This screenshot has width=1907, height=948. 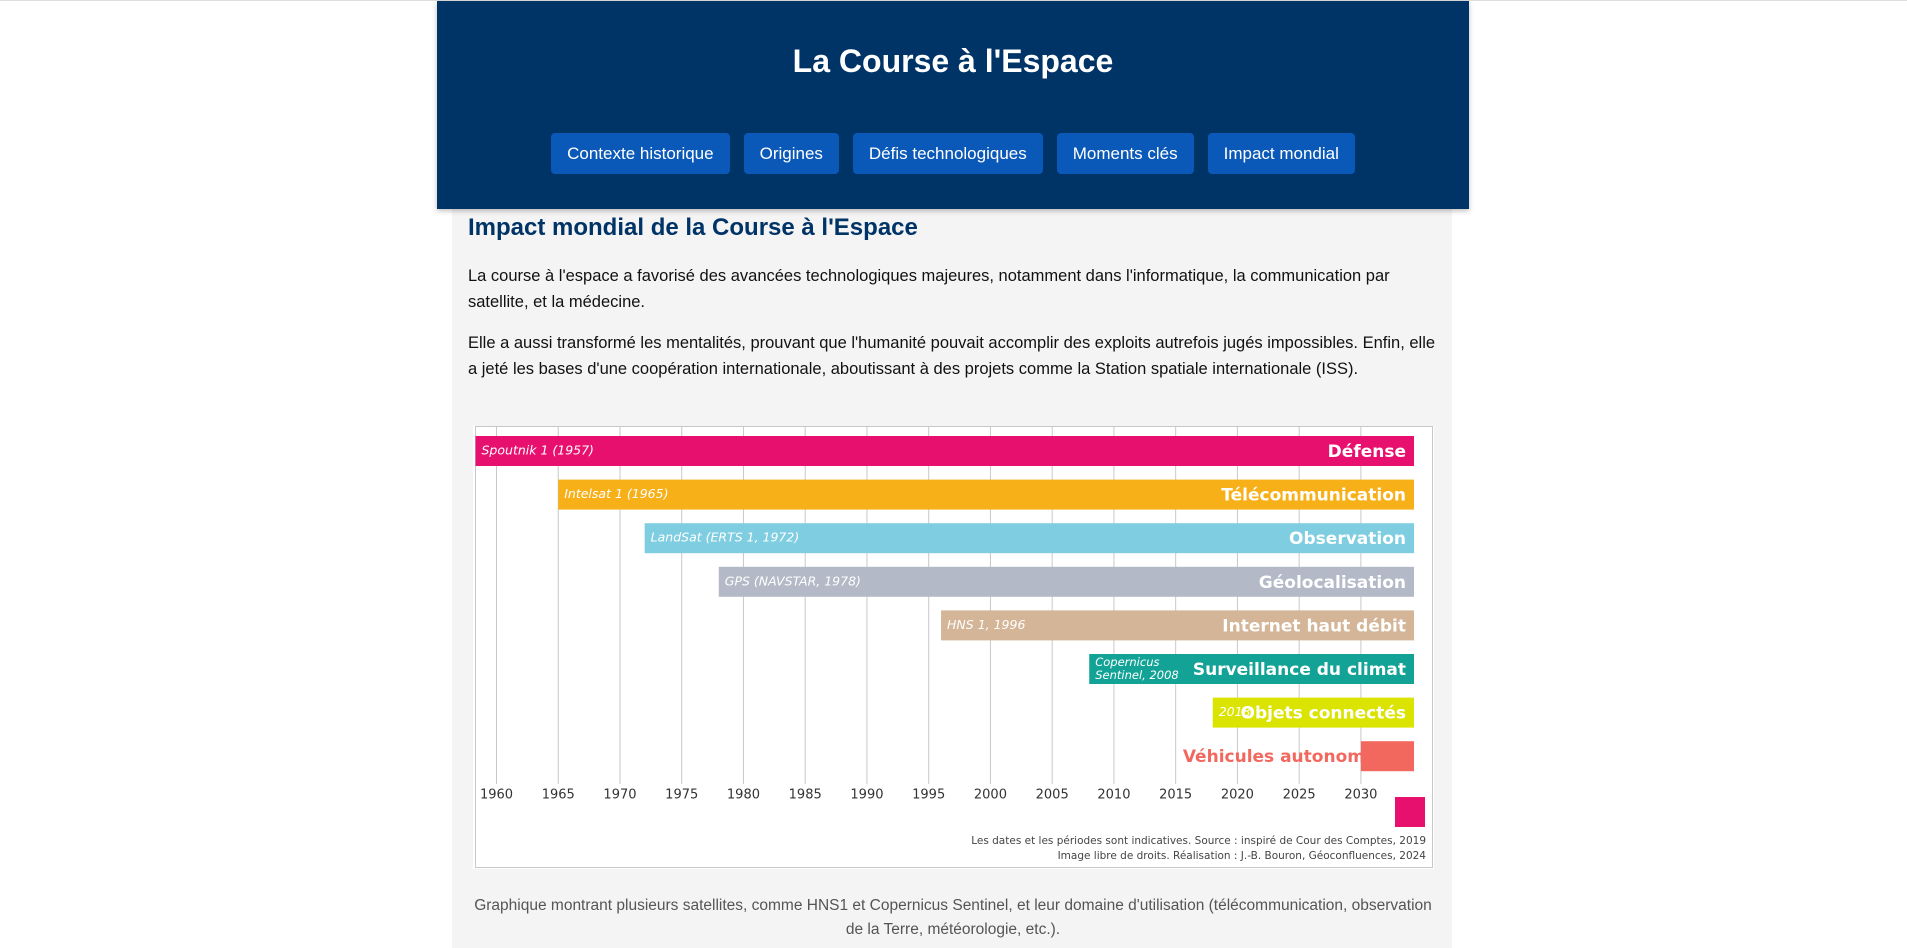 I want to click on domain-label: Géolocalisation, so click(x=1332, y=583).